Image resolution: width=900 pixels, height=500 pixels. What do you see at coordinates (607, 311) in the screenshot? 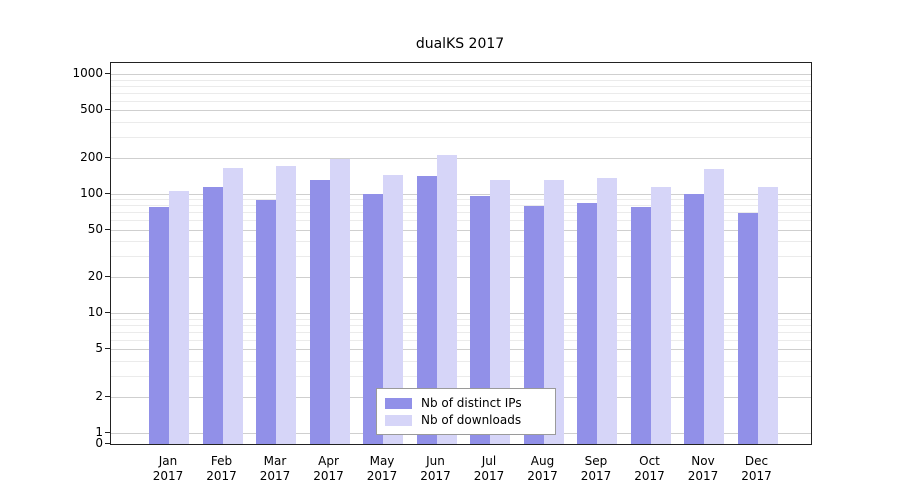
I see `bar-downloads-sep` at bounding box center [607, 311].